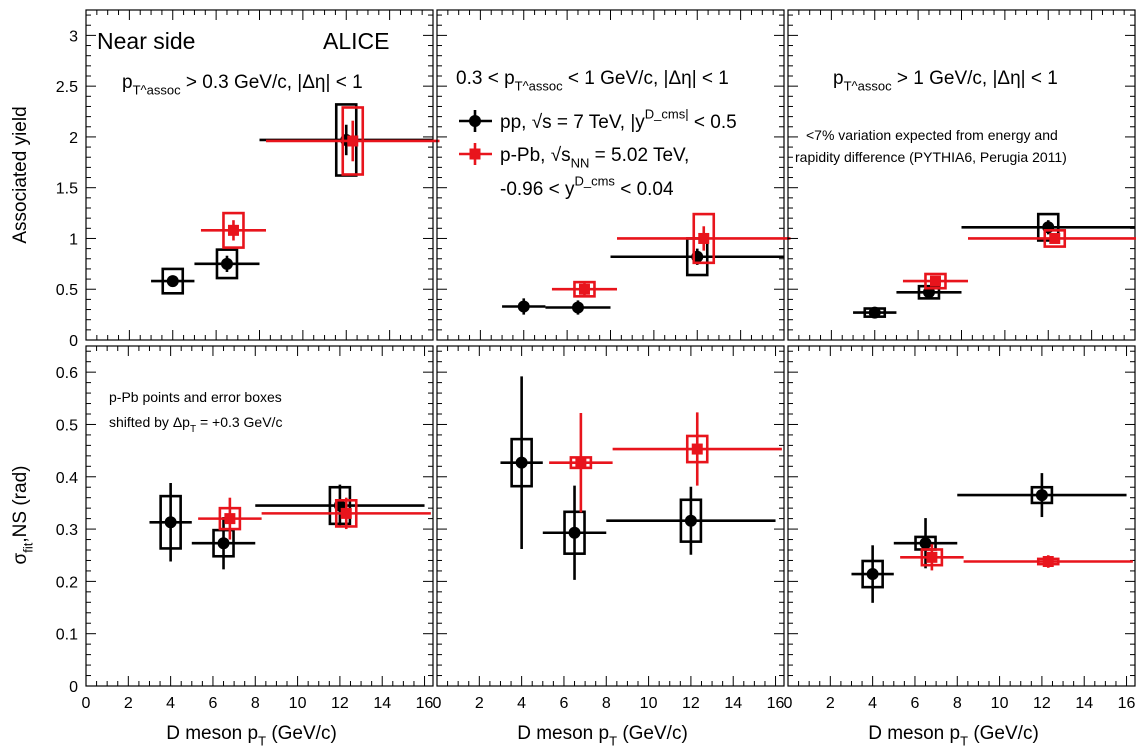 The image size is (1136, 752). I want to click on y-tick-label: 0.6, so click(67, 373).